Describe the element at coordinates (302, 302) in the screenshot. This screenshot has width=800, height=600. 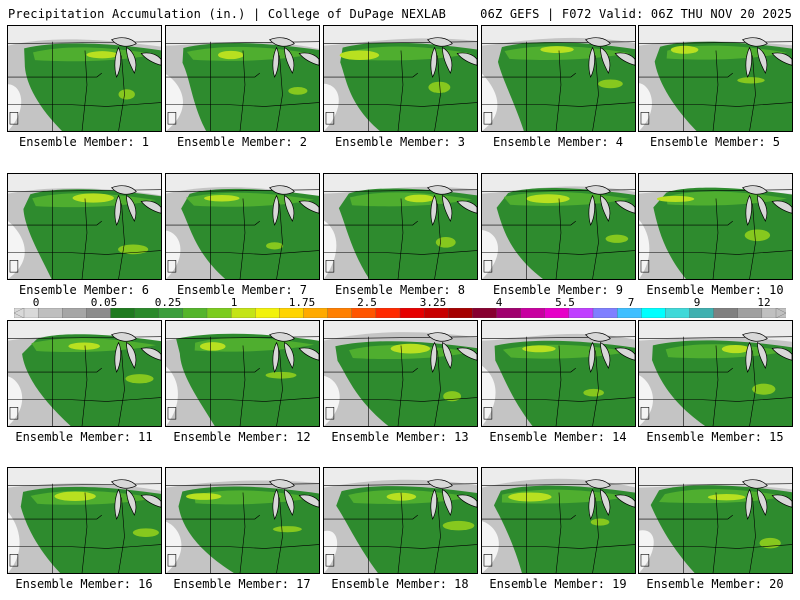
I see `colorbar-tick-label: 1.75` at that location.